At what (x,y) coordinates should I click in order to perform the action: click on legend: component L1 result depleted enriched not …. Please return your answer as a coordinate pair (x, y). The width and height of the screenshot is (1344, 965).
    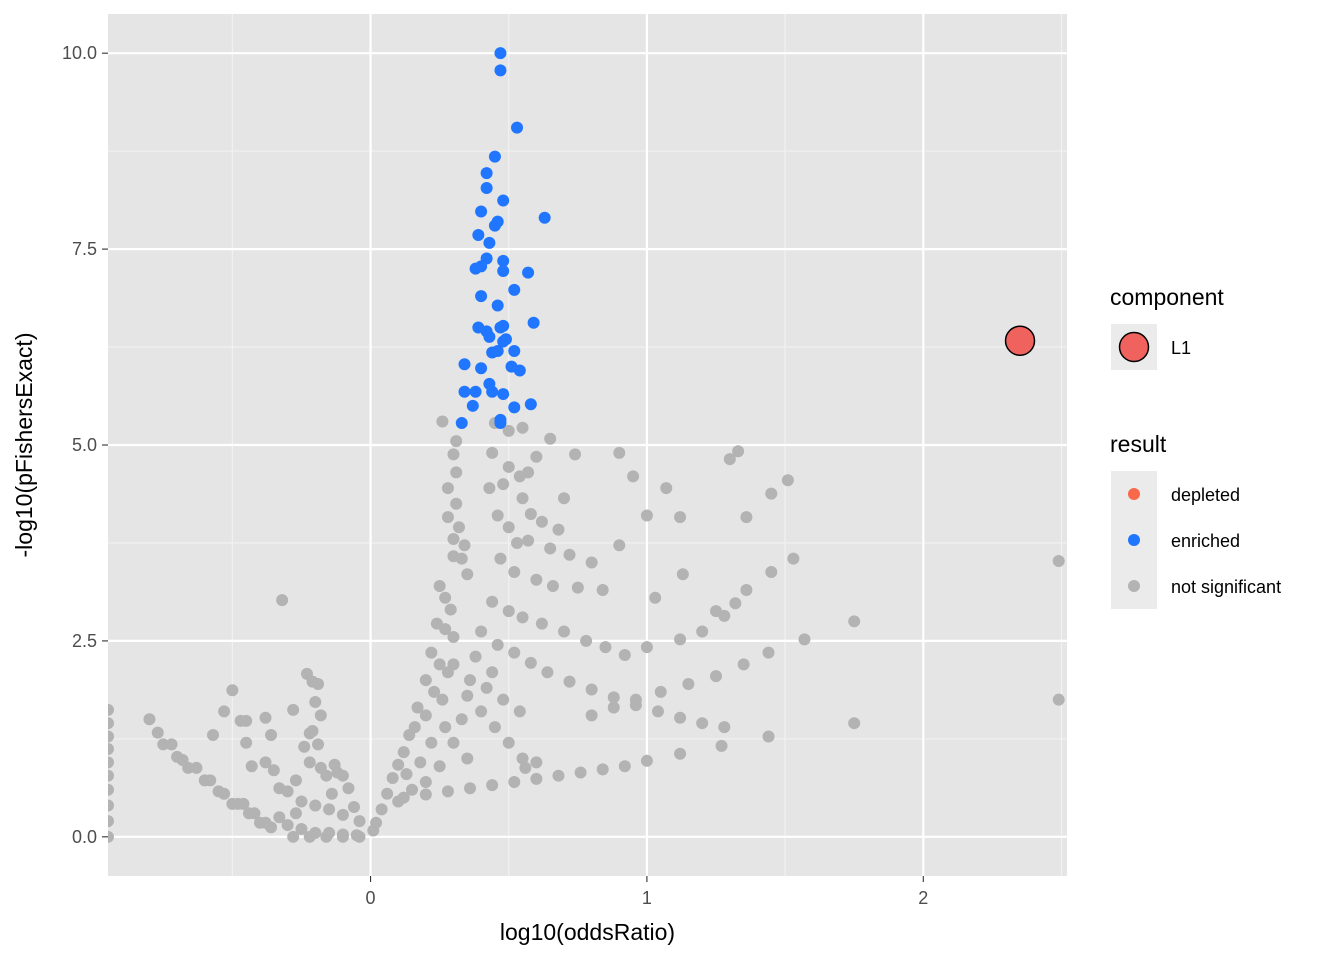
    Looking at the image, I should click on (1195, 446).